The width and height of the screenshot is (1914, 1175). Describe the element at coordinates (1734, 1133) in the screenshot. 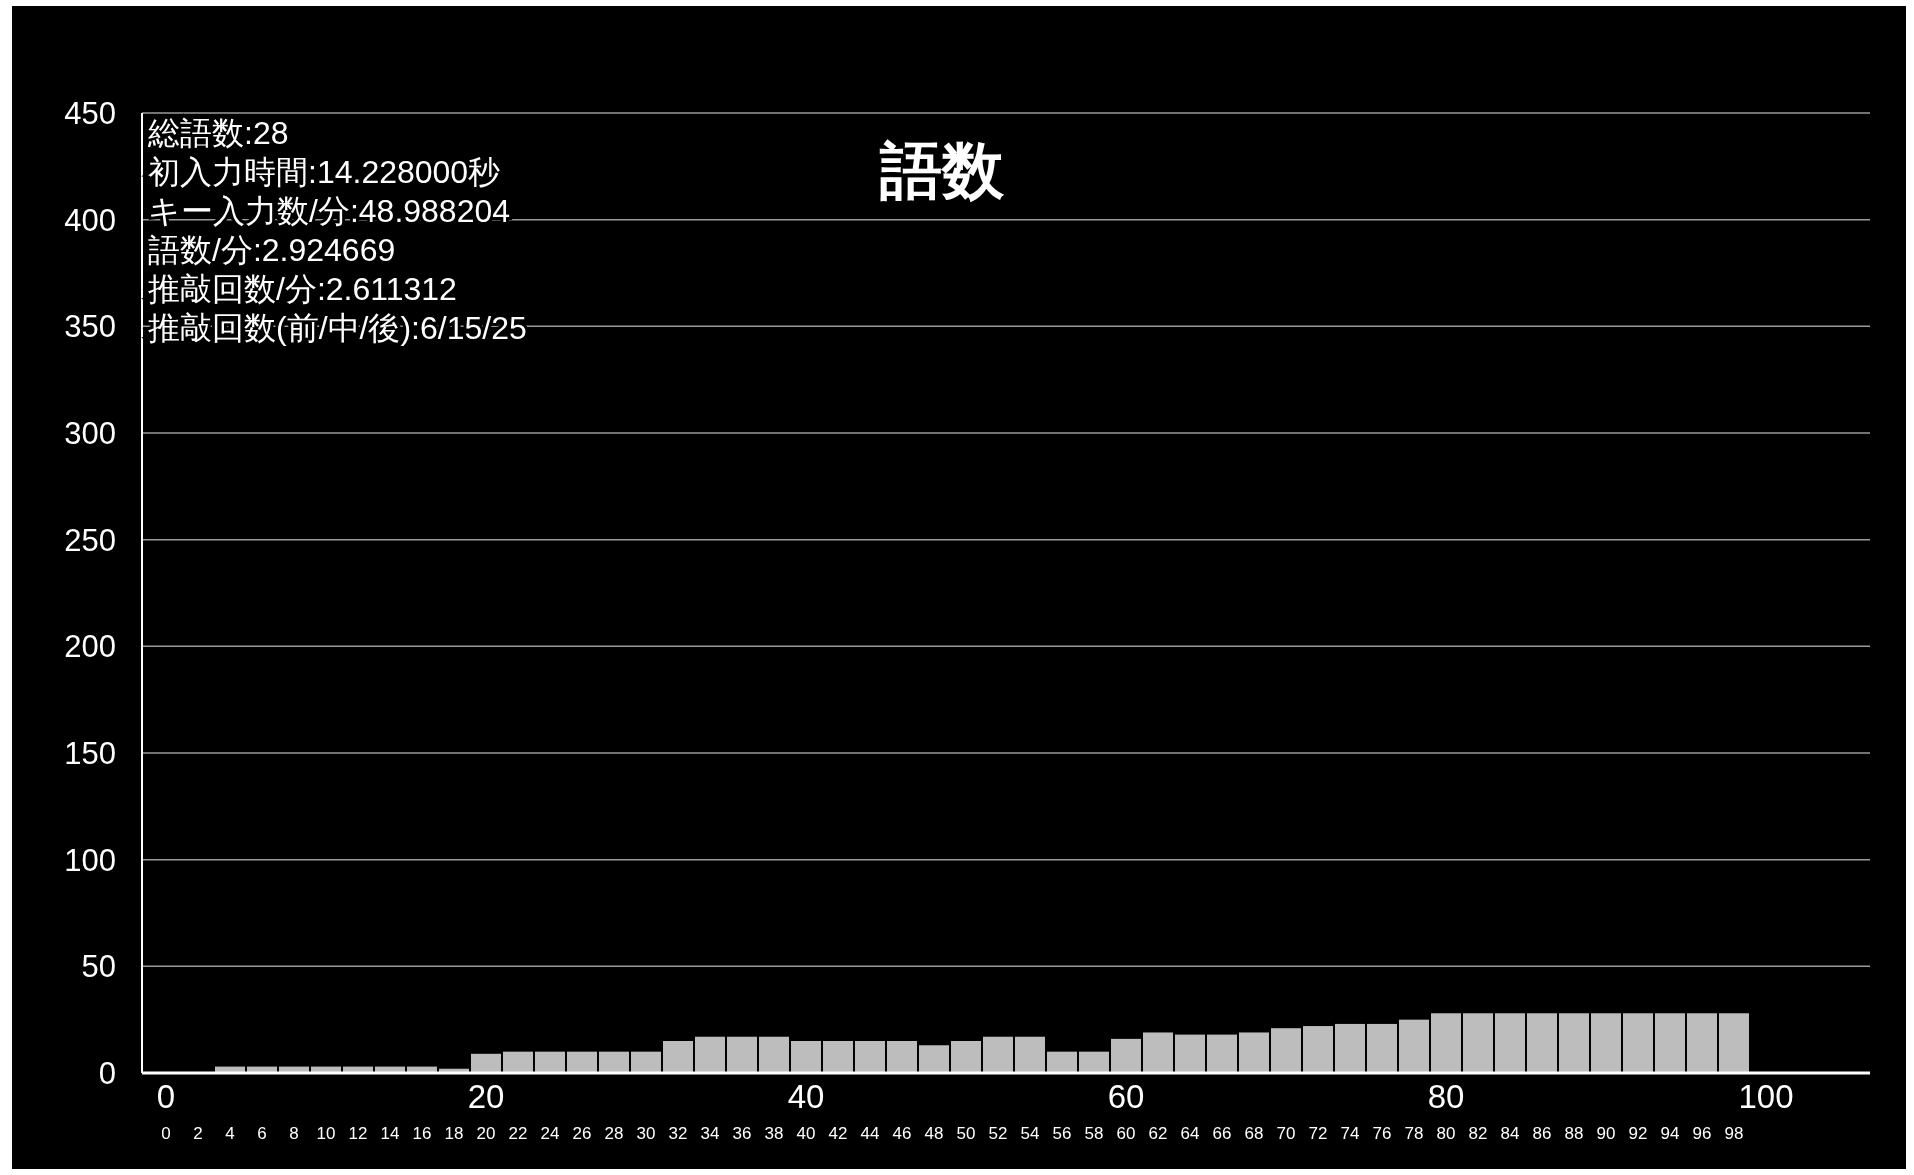

I see `x2-tick-label: 98` at that location.